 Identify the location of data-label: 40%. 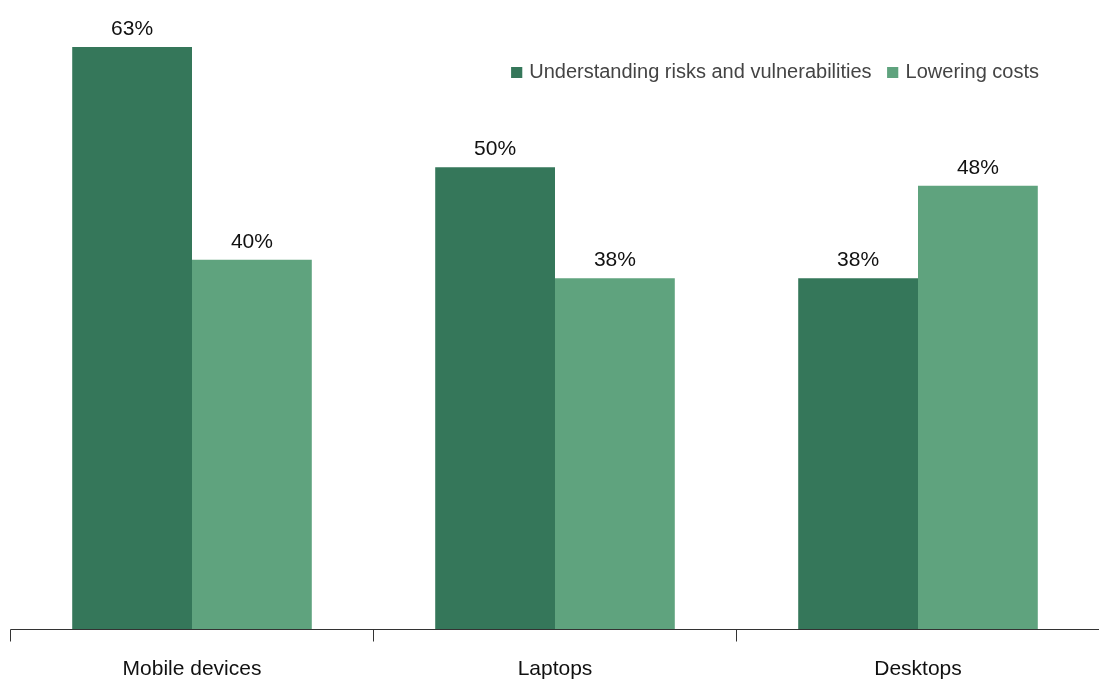
(251, 240).